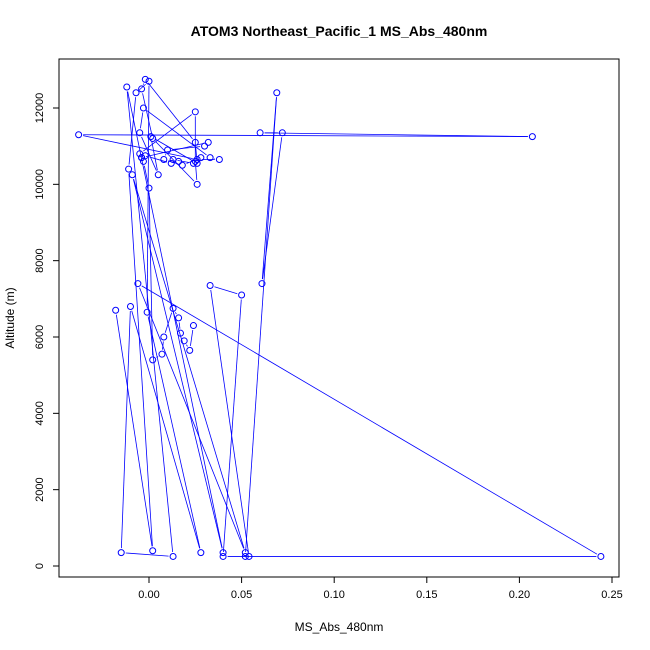 This screenshot has width=650, height=650. What do you see at coordinates (40, 260) in the screenshot?
I see `y-tick-label: 8000` at bounding box center [40, 260].